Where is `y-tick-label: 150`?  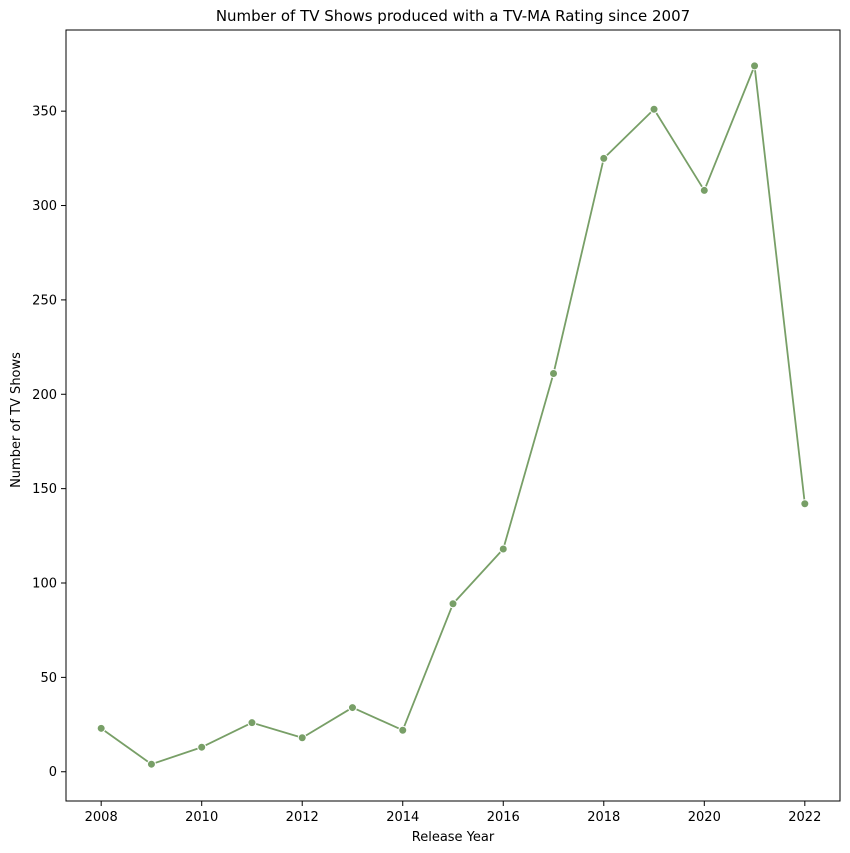 y-tick-label: 150 is located at coordinates (44, 489).